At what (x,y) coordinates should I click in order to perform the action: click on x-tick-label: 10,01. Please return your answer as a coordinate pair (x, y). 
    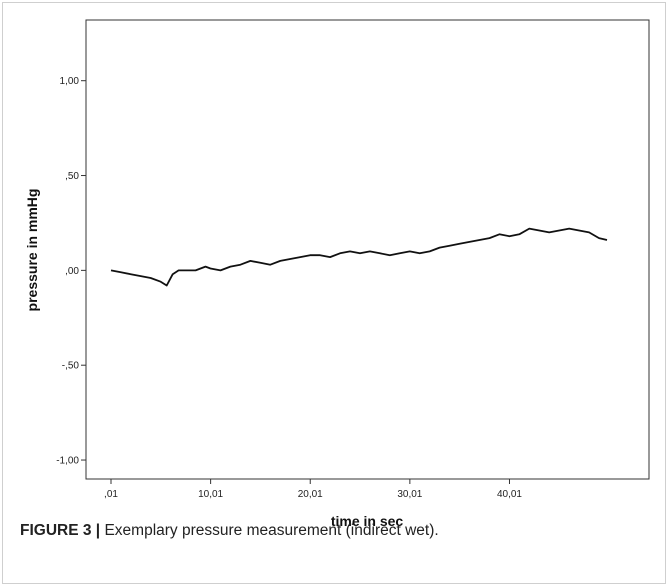
    Looking at the image, I should click on (210, 494).